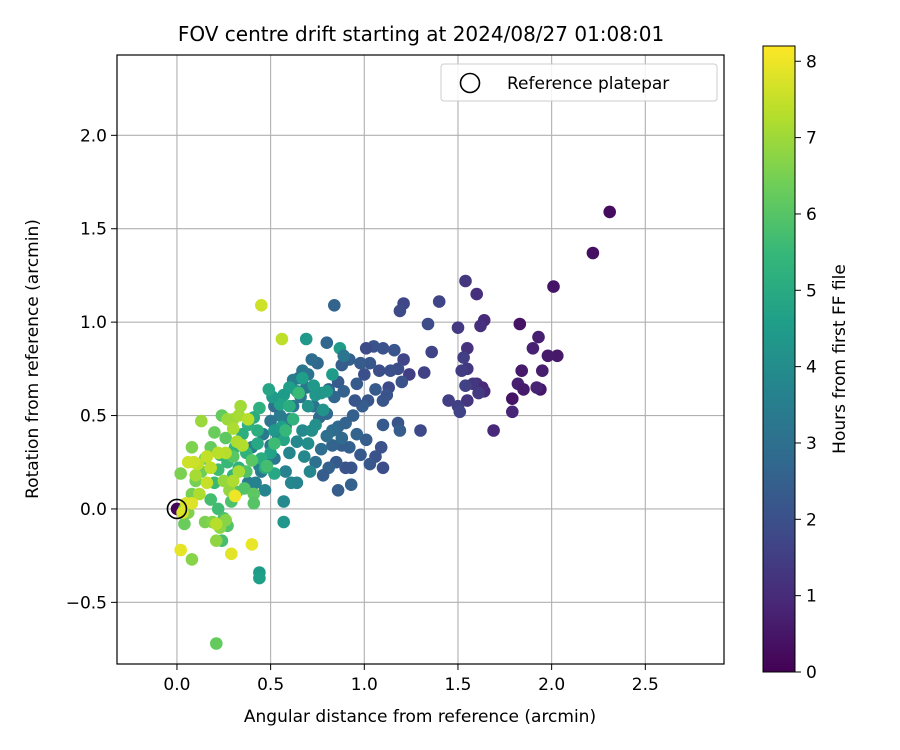  I want to click on y-tick-label: 1.0, so click(93, 323).